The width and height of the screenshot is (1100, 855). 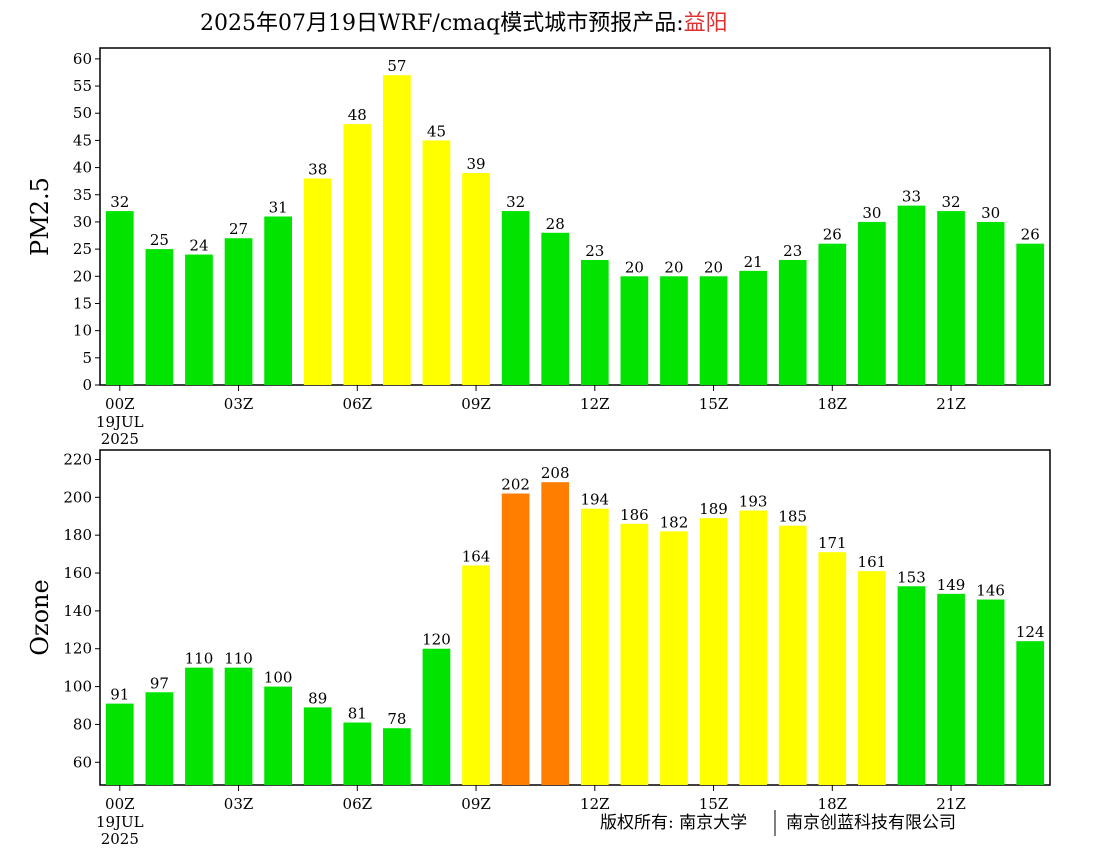 What do you see at coordinates (40, 216) in the screenshot?
I see `pm25-y-axis-label: PM2.5` at bounding box center [40, 216].